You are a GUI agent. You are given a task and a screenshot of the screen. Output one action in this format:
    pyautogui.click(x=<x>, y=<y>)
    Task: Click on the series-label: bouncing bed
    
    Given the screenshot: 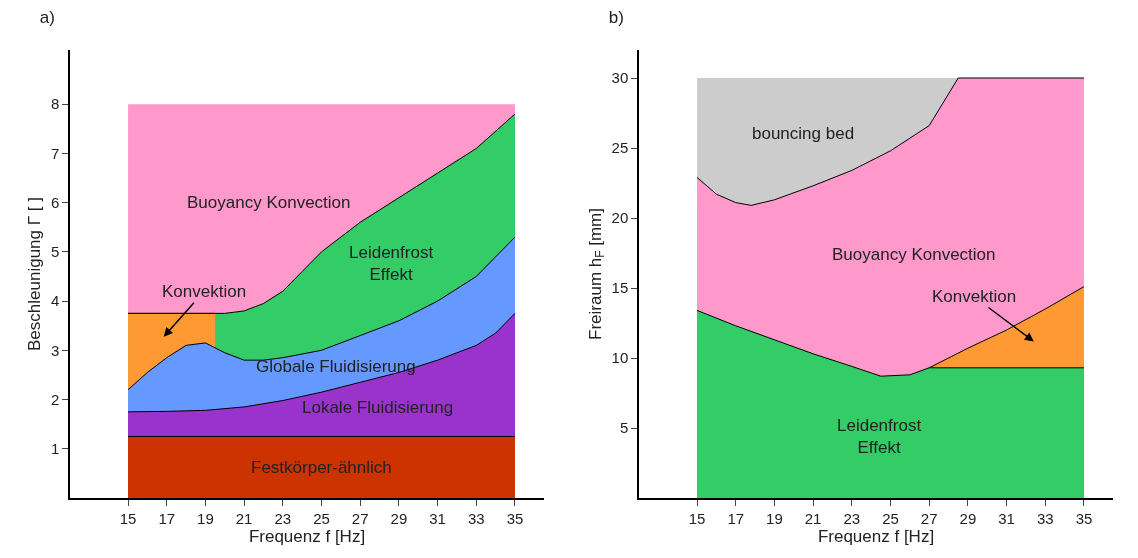 What is the action you would take?
    pyautogui.click(x=803, y=133)
    